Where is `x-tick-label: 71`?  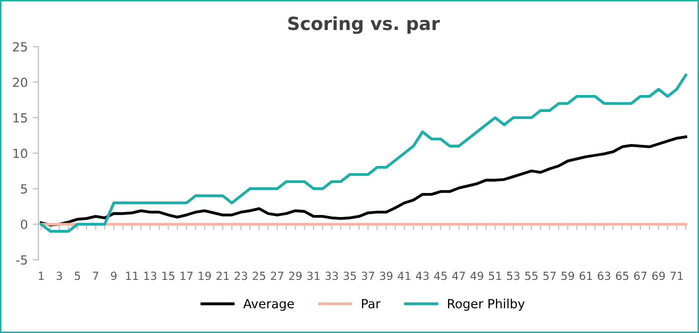
x-tick-label: 71 is located at coordinates (676, 276).